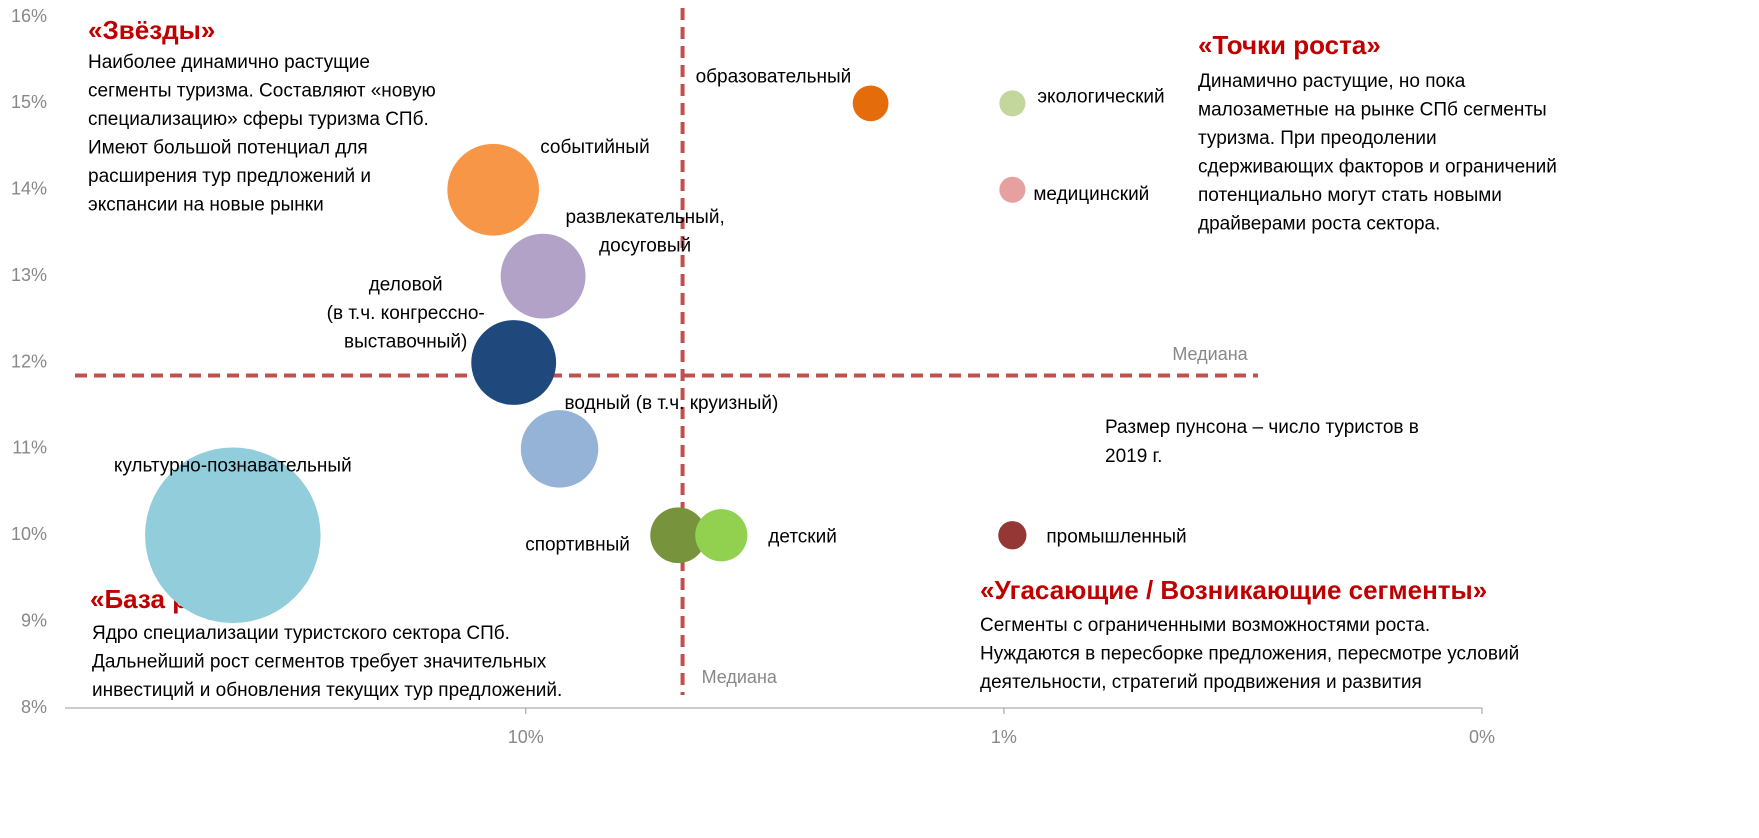  I want to click on bubble-label: водный (в т.ч. круизный), so click(672, 403).